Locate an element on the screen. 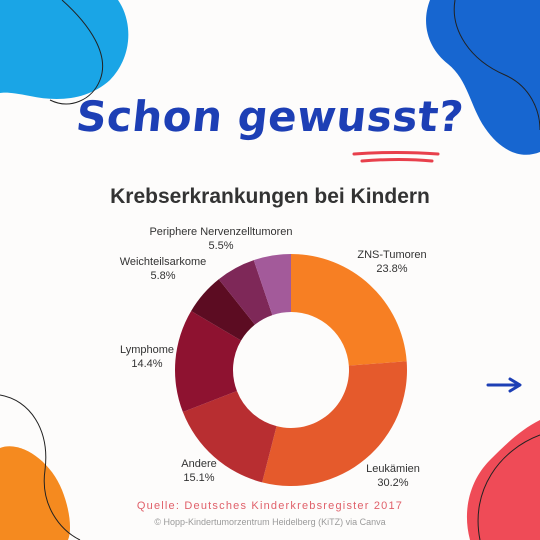 This screenshot has height=540, width=540. donut-slice-zns-tumoren is located at coordinates (349, 310).